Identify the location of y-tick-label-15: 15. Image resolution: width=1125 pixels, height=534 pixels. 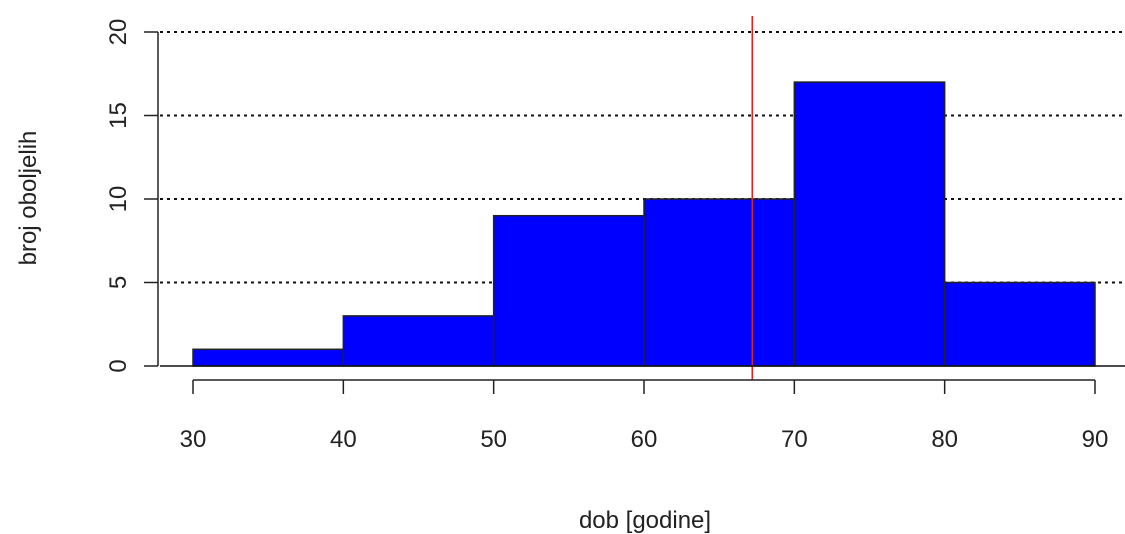
(118, 115).